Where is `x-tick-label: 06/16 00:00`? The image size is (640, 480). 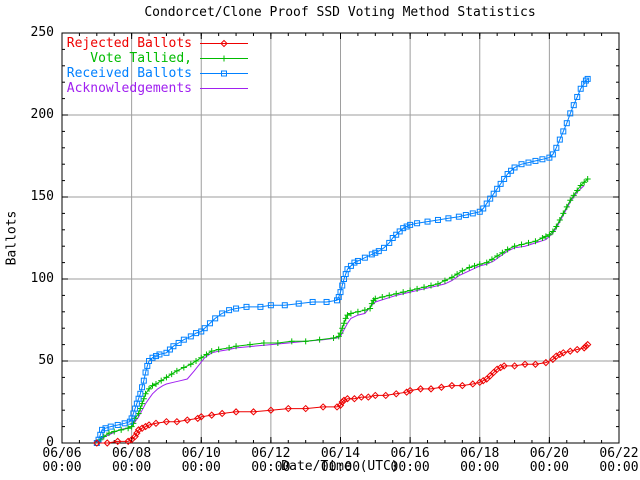
x-tick-label: 06/16 00:00 is located at coordinates (410, 461).